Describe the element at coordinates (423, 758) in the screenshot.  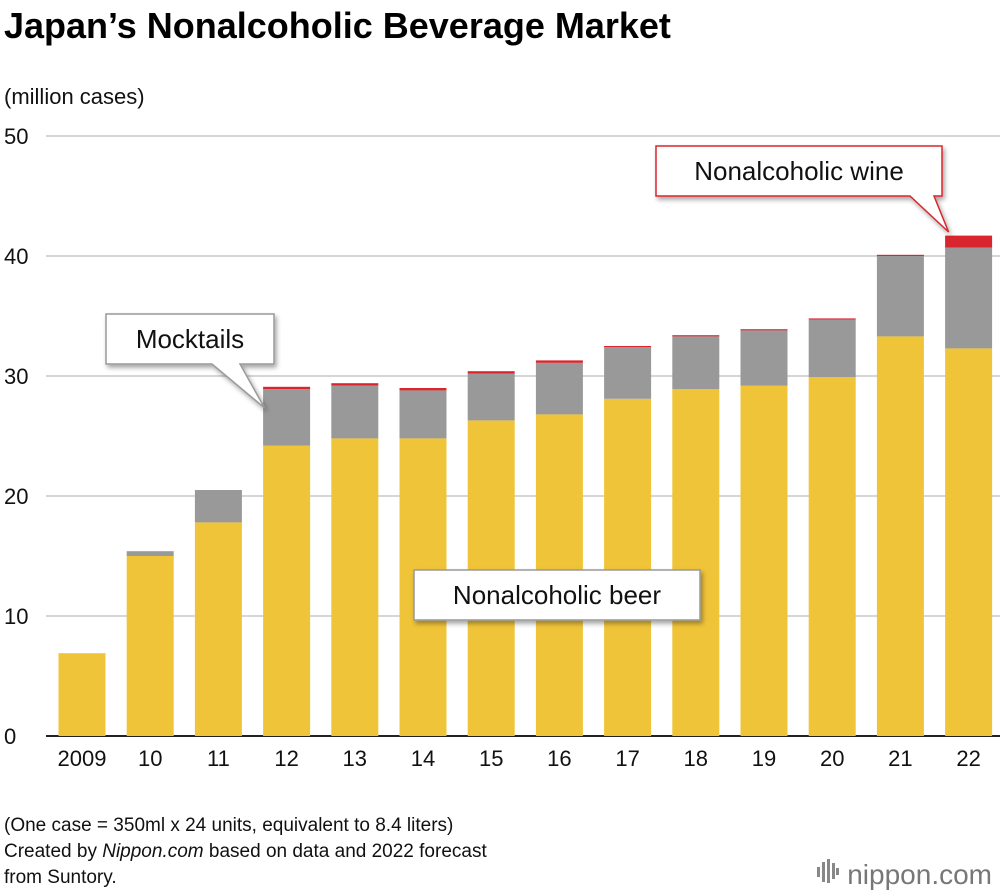
I see `x-tick-label: 14` at that location.